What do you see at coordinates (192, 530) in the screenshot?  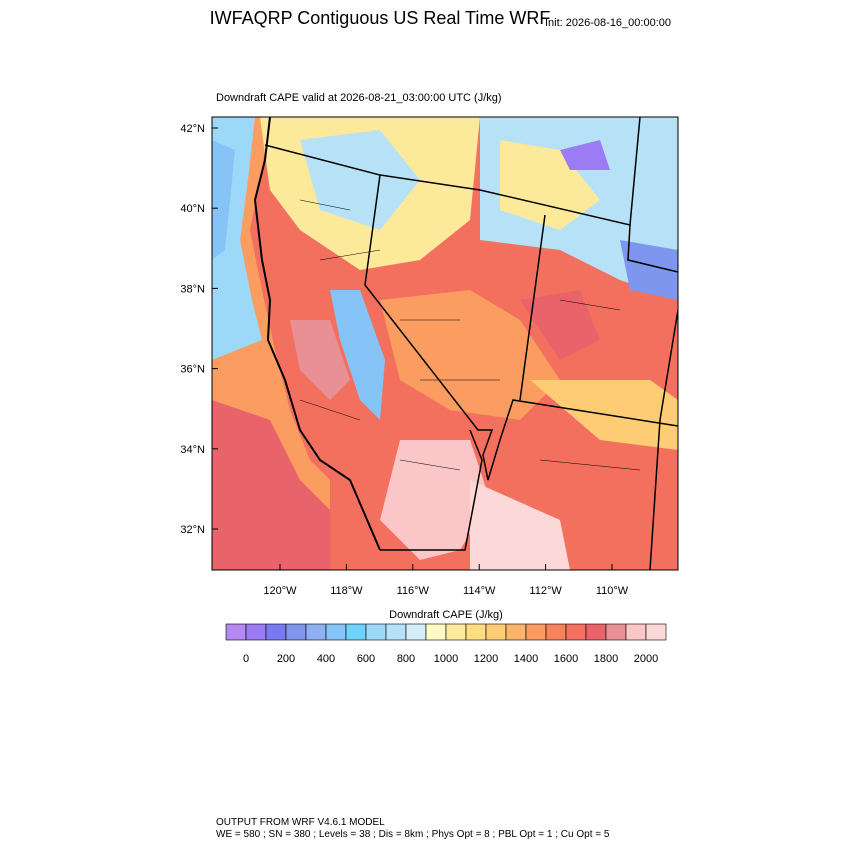 I see `lat-label: 32°N` at bounding box center [192, 530].